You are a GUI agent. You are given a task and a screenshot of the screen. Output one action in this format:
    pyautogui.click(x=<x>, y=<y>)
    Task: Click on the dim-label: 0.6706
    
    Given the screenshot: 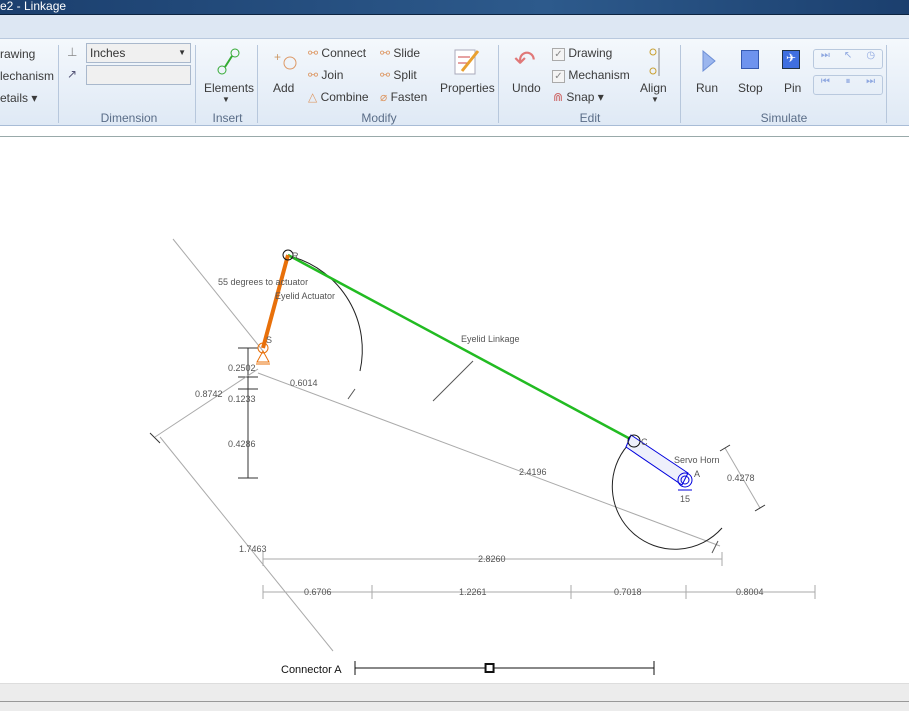 What is the action you would take?
    pyautogui.click(x=318, y=592)
    